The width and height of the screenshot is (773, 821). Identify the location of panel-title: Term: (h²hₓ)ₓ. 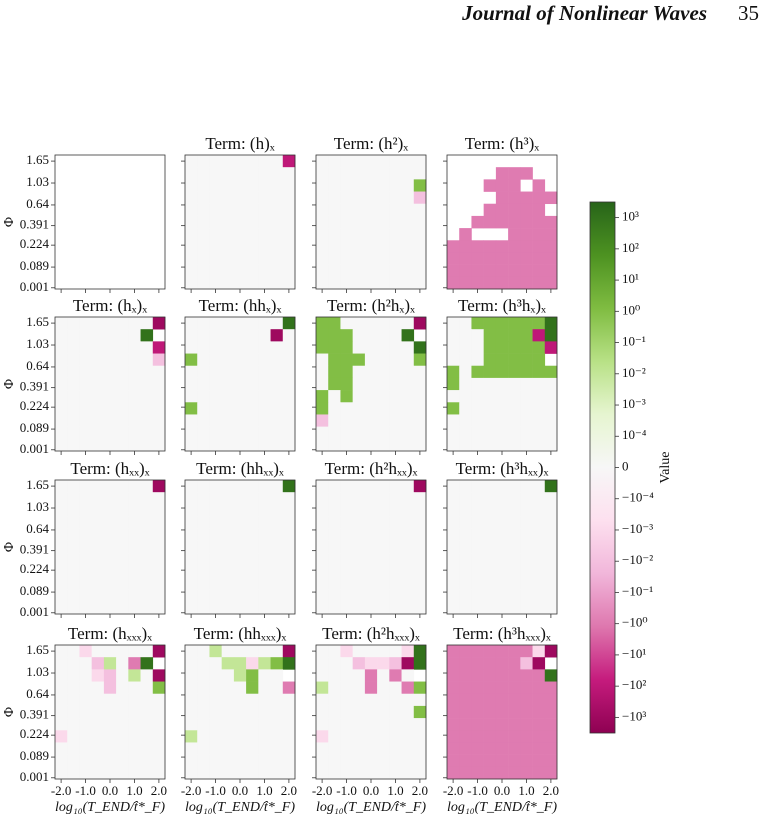
(371, 305).